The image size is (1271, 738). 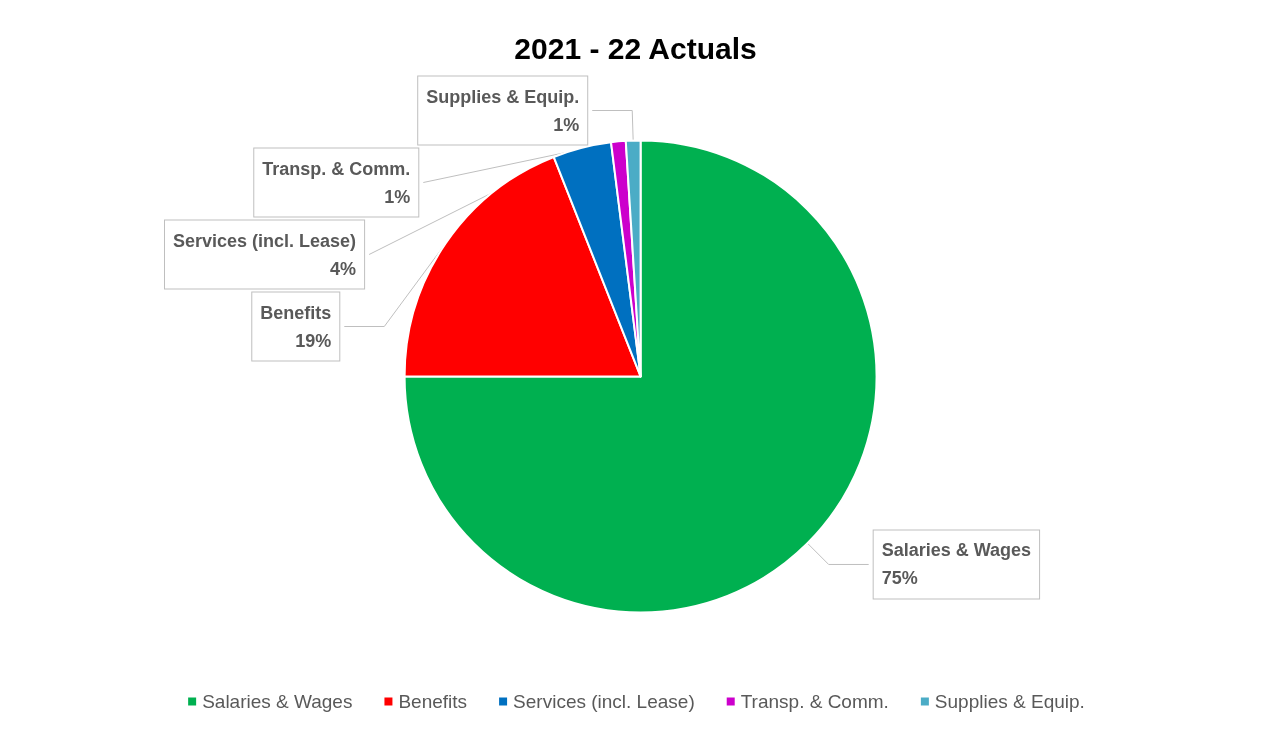 I want to click on data-label: 75%, so click(x=899, y=578).